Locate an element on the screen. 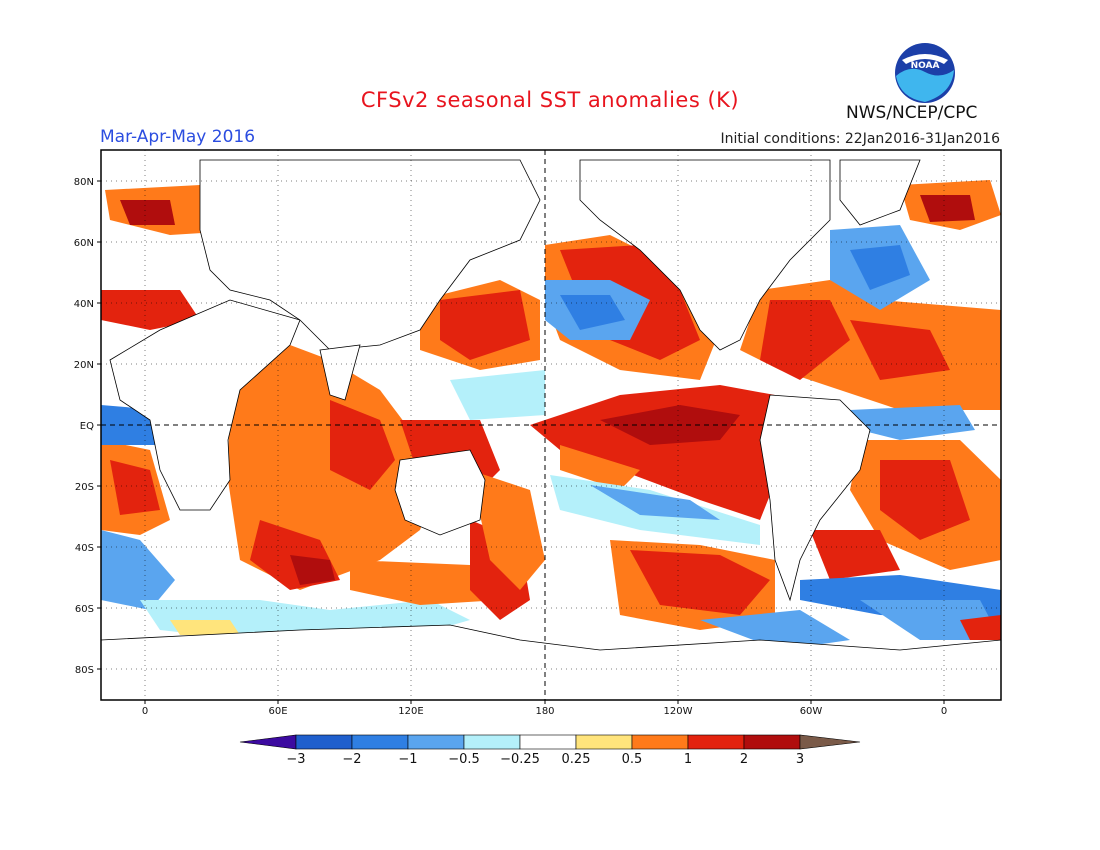  north-america-landmass is located at coordinates (705, 255).